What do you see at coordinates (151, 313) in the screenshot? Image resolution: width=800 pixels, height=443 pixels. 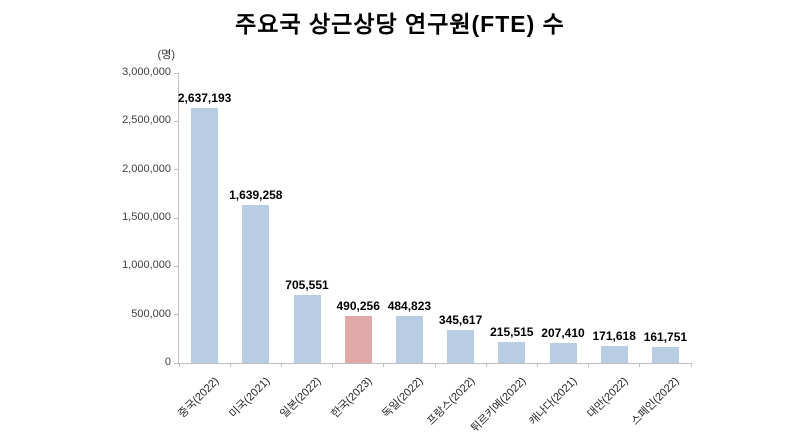 I see `y-tick-label: 500,000` at bounding box center [151, 313].